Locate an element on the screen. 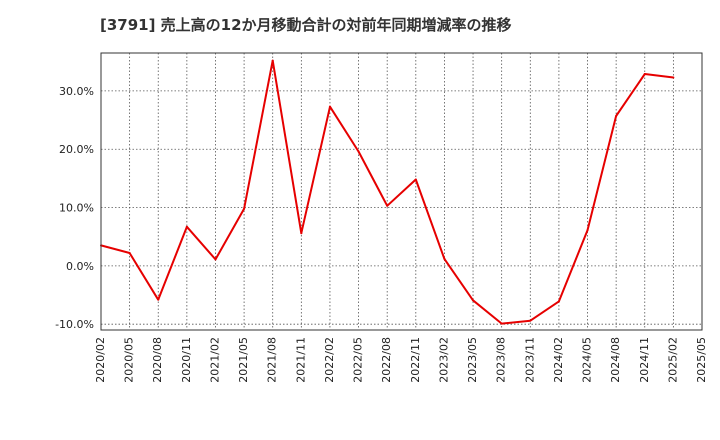 This screenshot has height=440, width=720. x-tick-label: 2021/05 is located at coordinates (243, 360).